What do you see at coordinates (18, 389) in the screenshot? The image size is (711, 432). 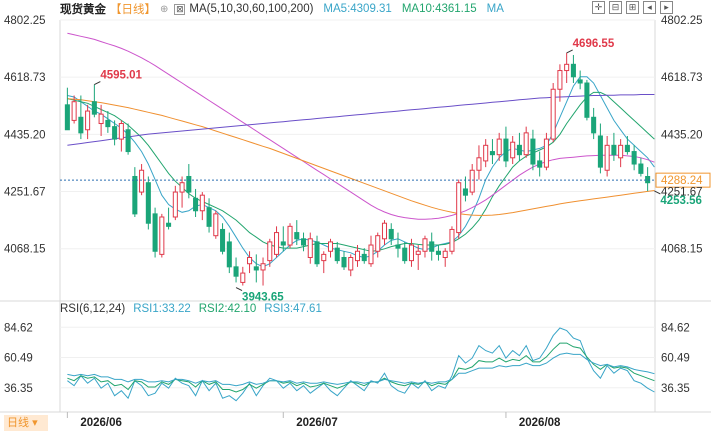 I see `rsi-tick-label-left: 36.35` at bounding box center [18, 389].